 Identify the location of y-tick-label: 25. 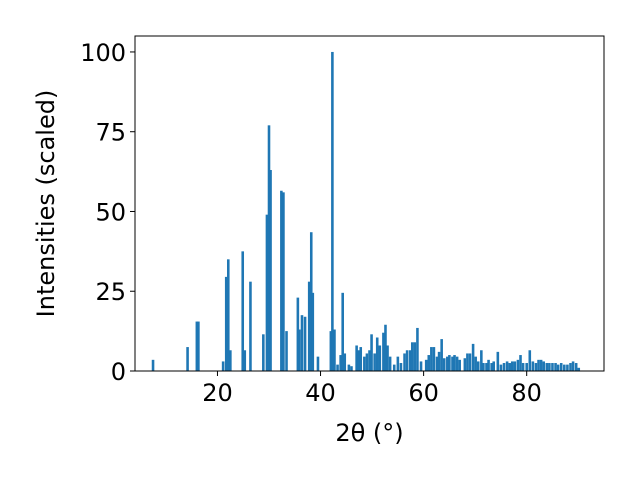
(110, 292).